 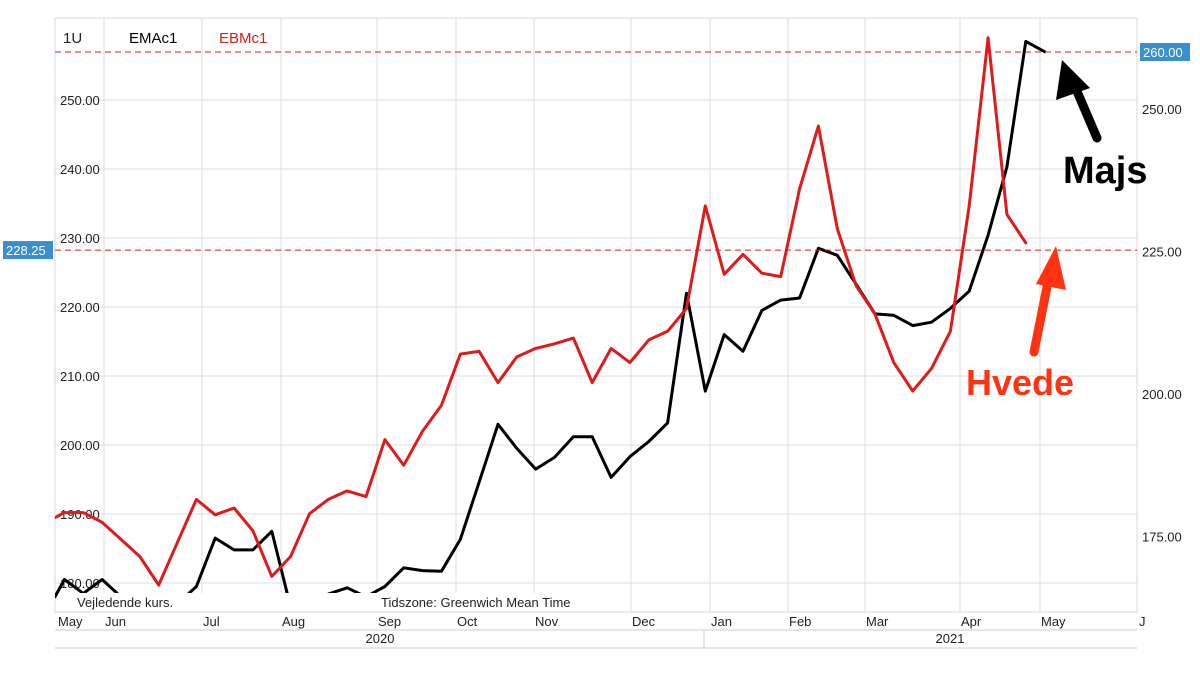 I want to click on majs-arrow-head, so click(x=1073, y=80).